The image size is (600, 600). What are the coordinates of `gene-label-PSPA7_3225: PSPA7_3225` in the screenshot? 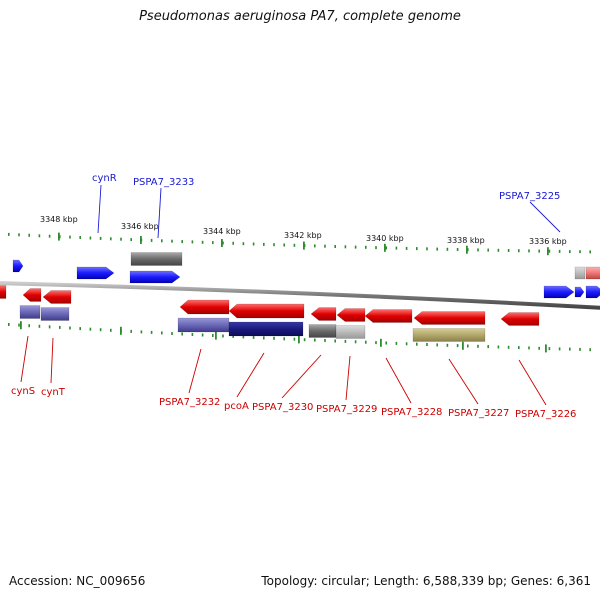 It's located at (529, 196).